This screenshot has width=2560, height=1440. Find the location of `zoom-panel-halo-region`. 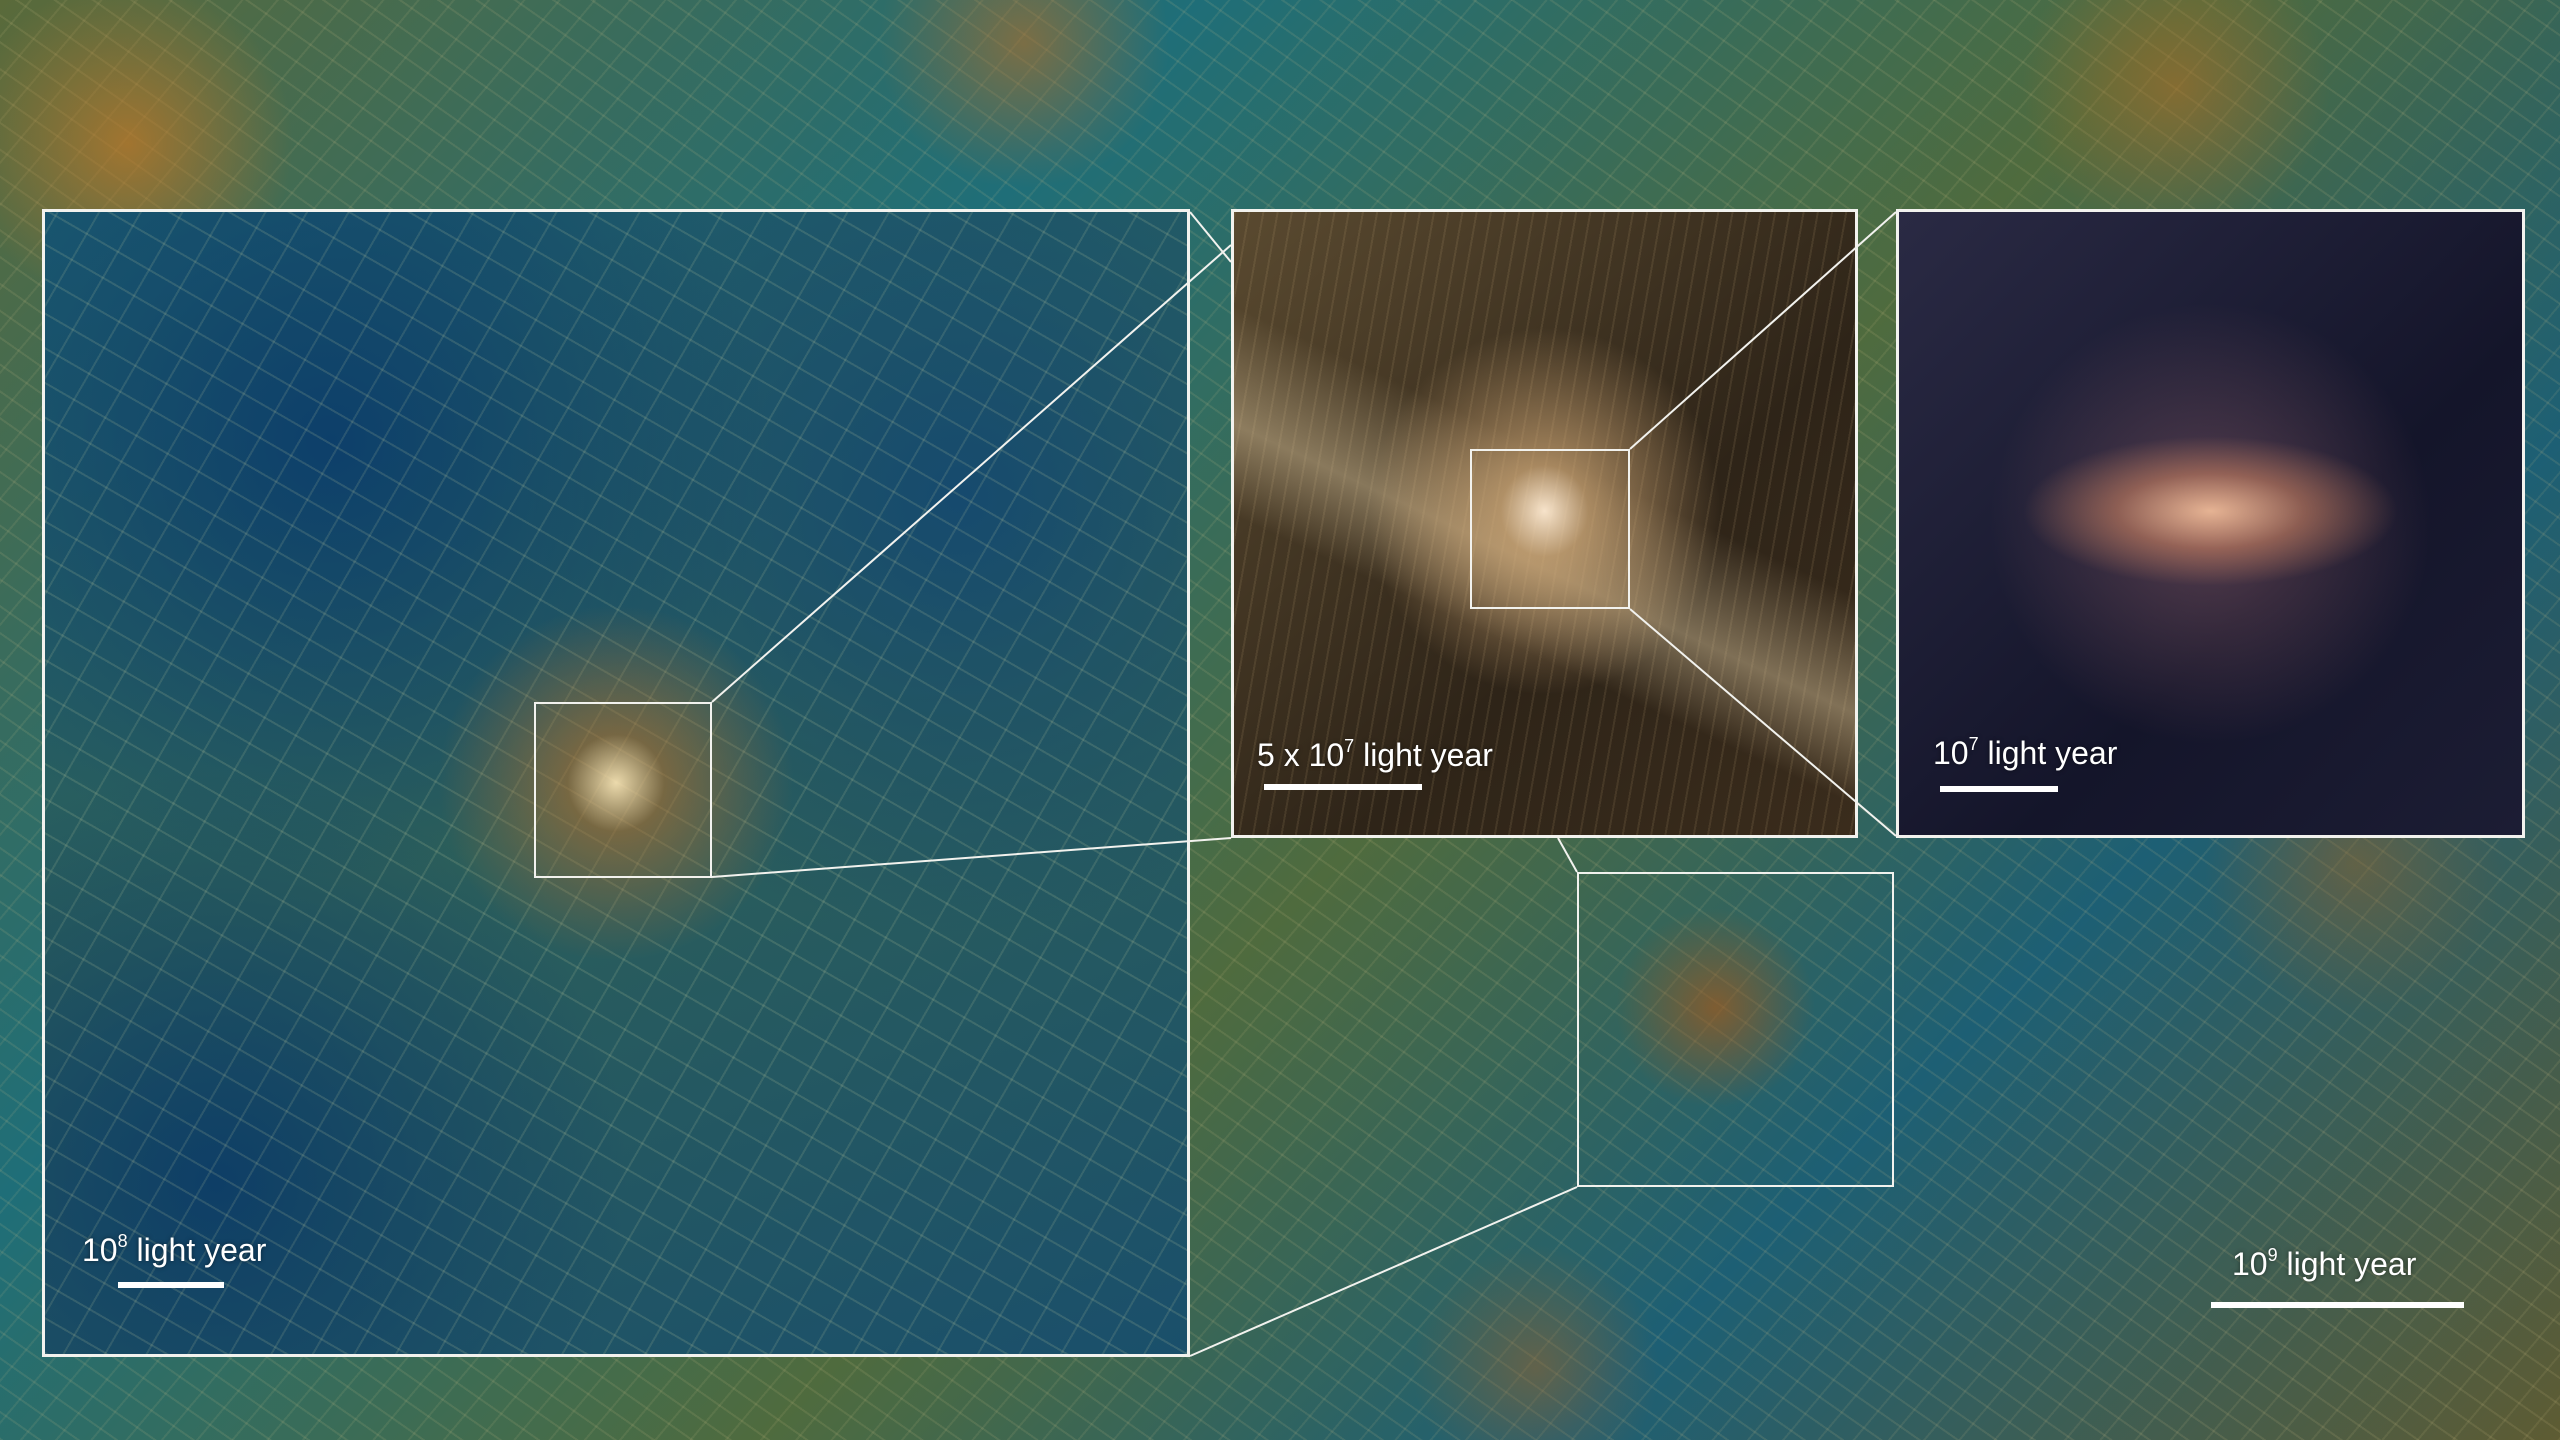

zoom-panel-halo-region is located at coordinates (1544, 523).